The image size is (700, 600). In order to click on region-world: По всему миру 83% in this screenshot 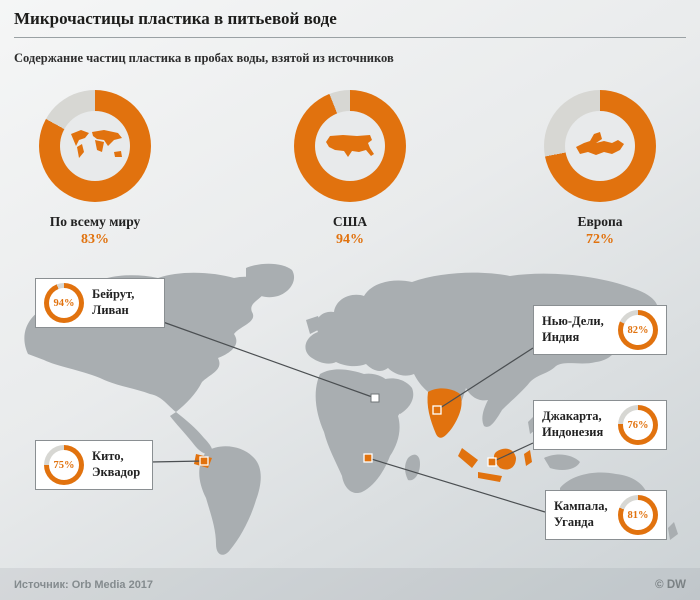, I will do `click(95, 169)`.